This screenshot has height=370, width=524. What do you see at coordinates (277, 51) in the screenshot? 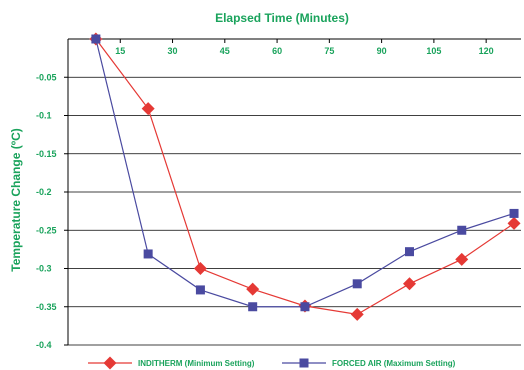
I see `x-tick-label-3: 60` at bounding box center [277, 51].